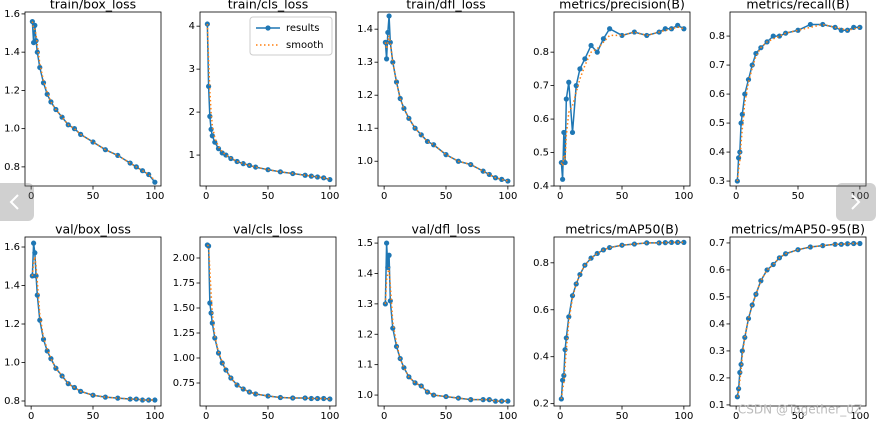 This screenshot has width=880, height=424. I want to click on y-tick-label: 3, so click(192, 69).